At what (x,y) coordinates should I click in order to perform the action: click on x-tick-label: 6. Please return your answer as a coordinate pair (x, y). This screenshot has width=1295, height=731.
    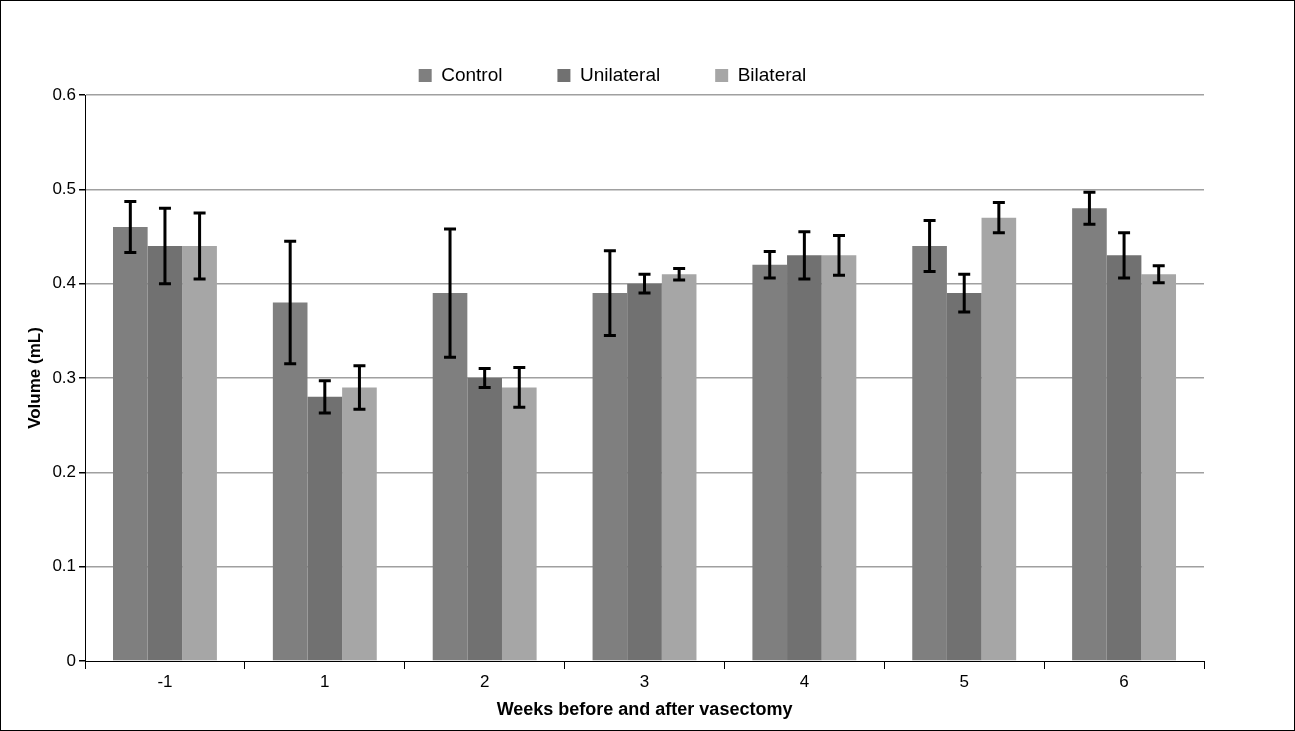
    Looking at the image, I should click on (1124, 681).